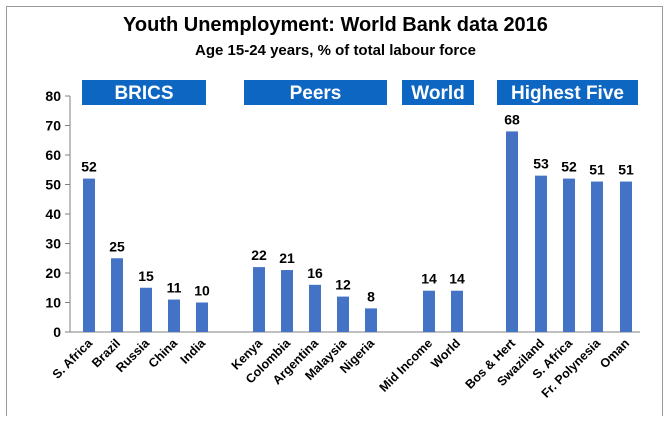  I want to click on chart-title: Youth Unemployment: World Bank data 2016, so click(335, 25).